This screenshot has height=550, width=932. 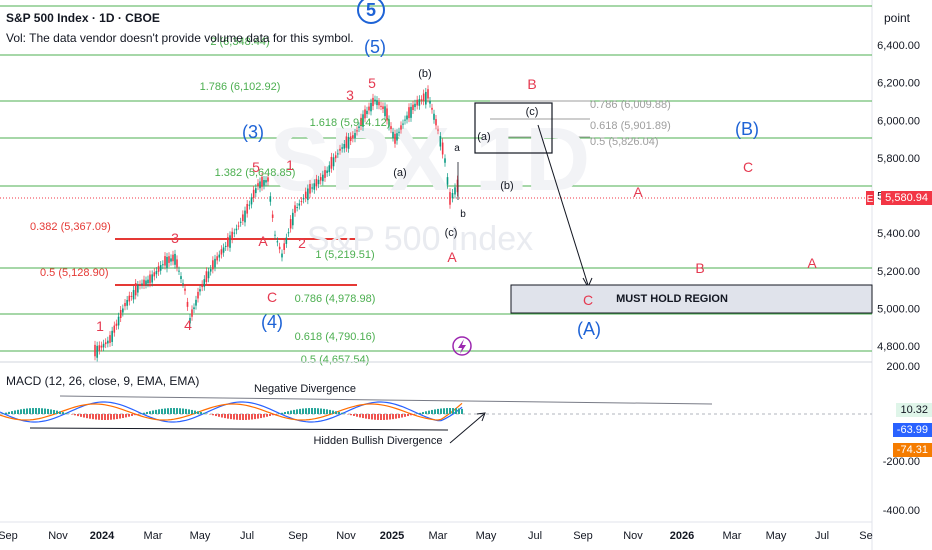 I want to click on price-axis-bg, so click(x=902, y=275).